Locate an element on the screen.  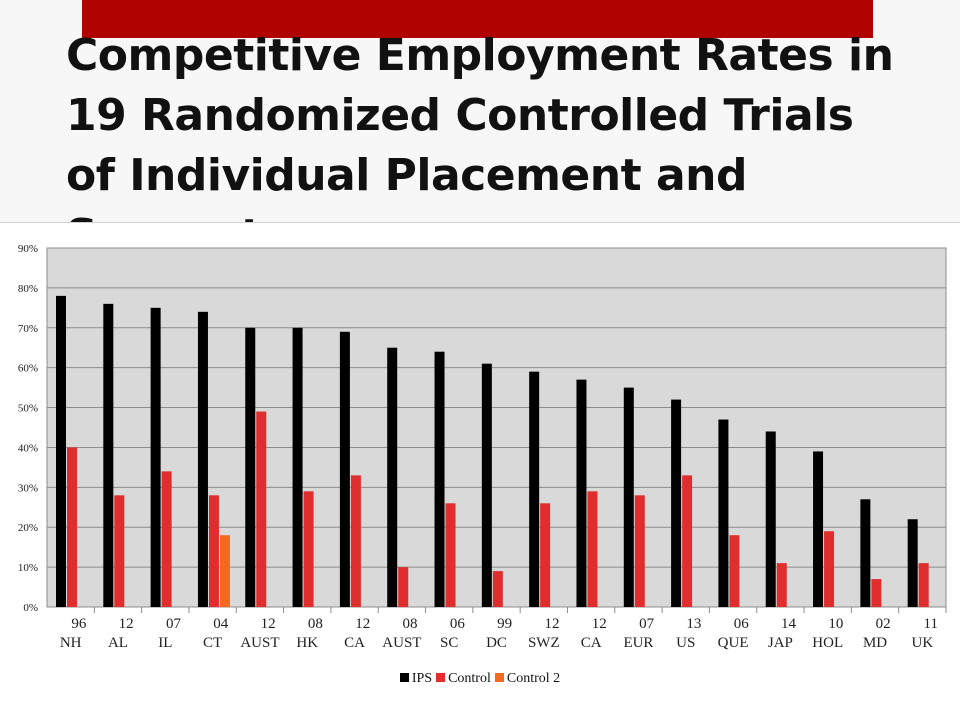
y-tick-label: 0% is located at coordinates (30, 608).